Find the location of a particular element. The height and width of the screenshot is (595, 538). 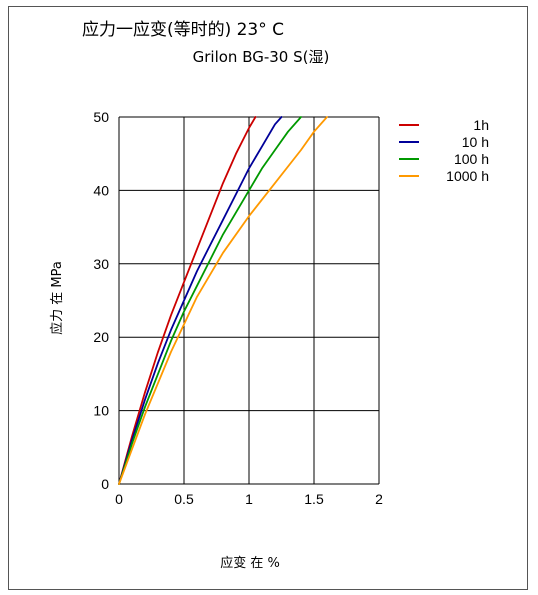

x-tick-label: 1 is located at coordinates (249, 499).